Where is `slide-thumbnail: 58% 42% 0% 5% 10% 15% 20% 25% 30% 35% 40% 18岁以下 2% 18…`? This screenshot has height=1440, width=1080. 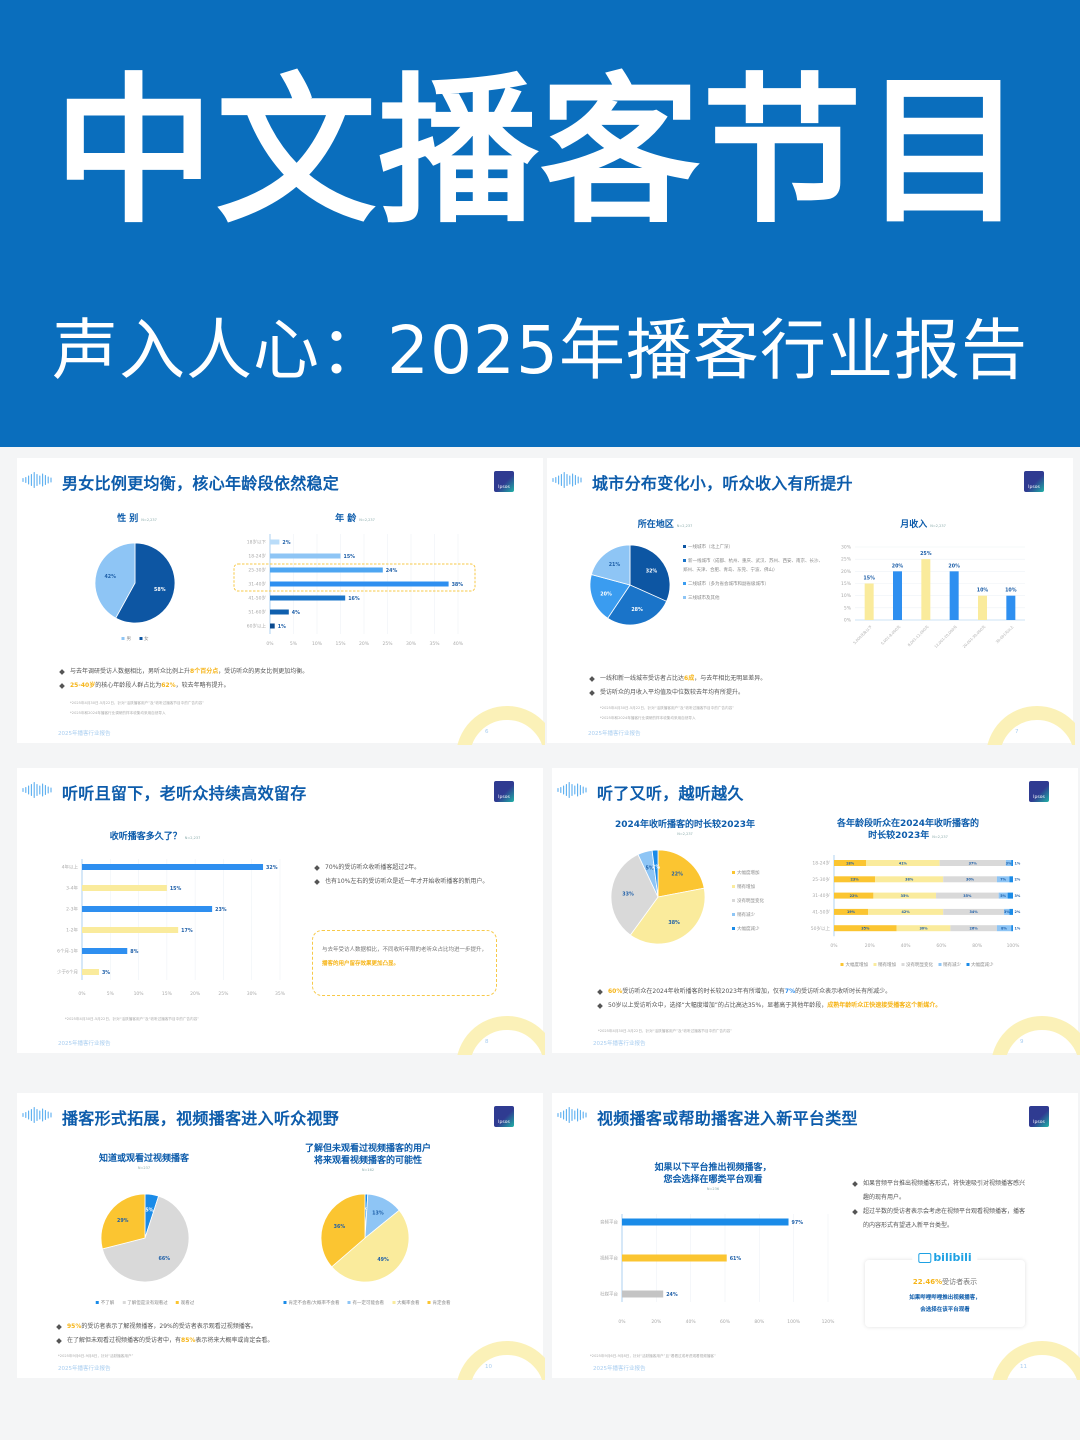
slide-thumbnail: 58% 42% 0% 5% 10% 15% 20% 25% 30% 35% 40% 18岁以下 2% 18… is located at coordinates (280, 600).